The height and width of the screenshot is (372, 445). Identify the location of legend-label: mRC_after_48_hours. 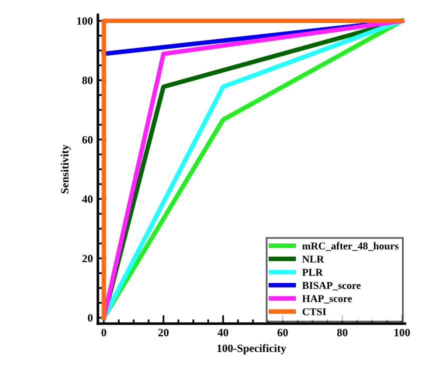
(350, 246).